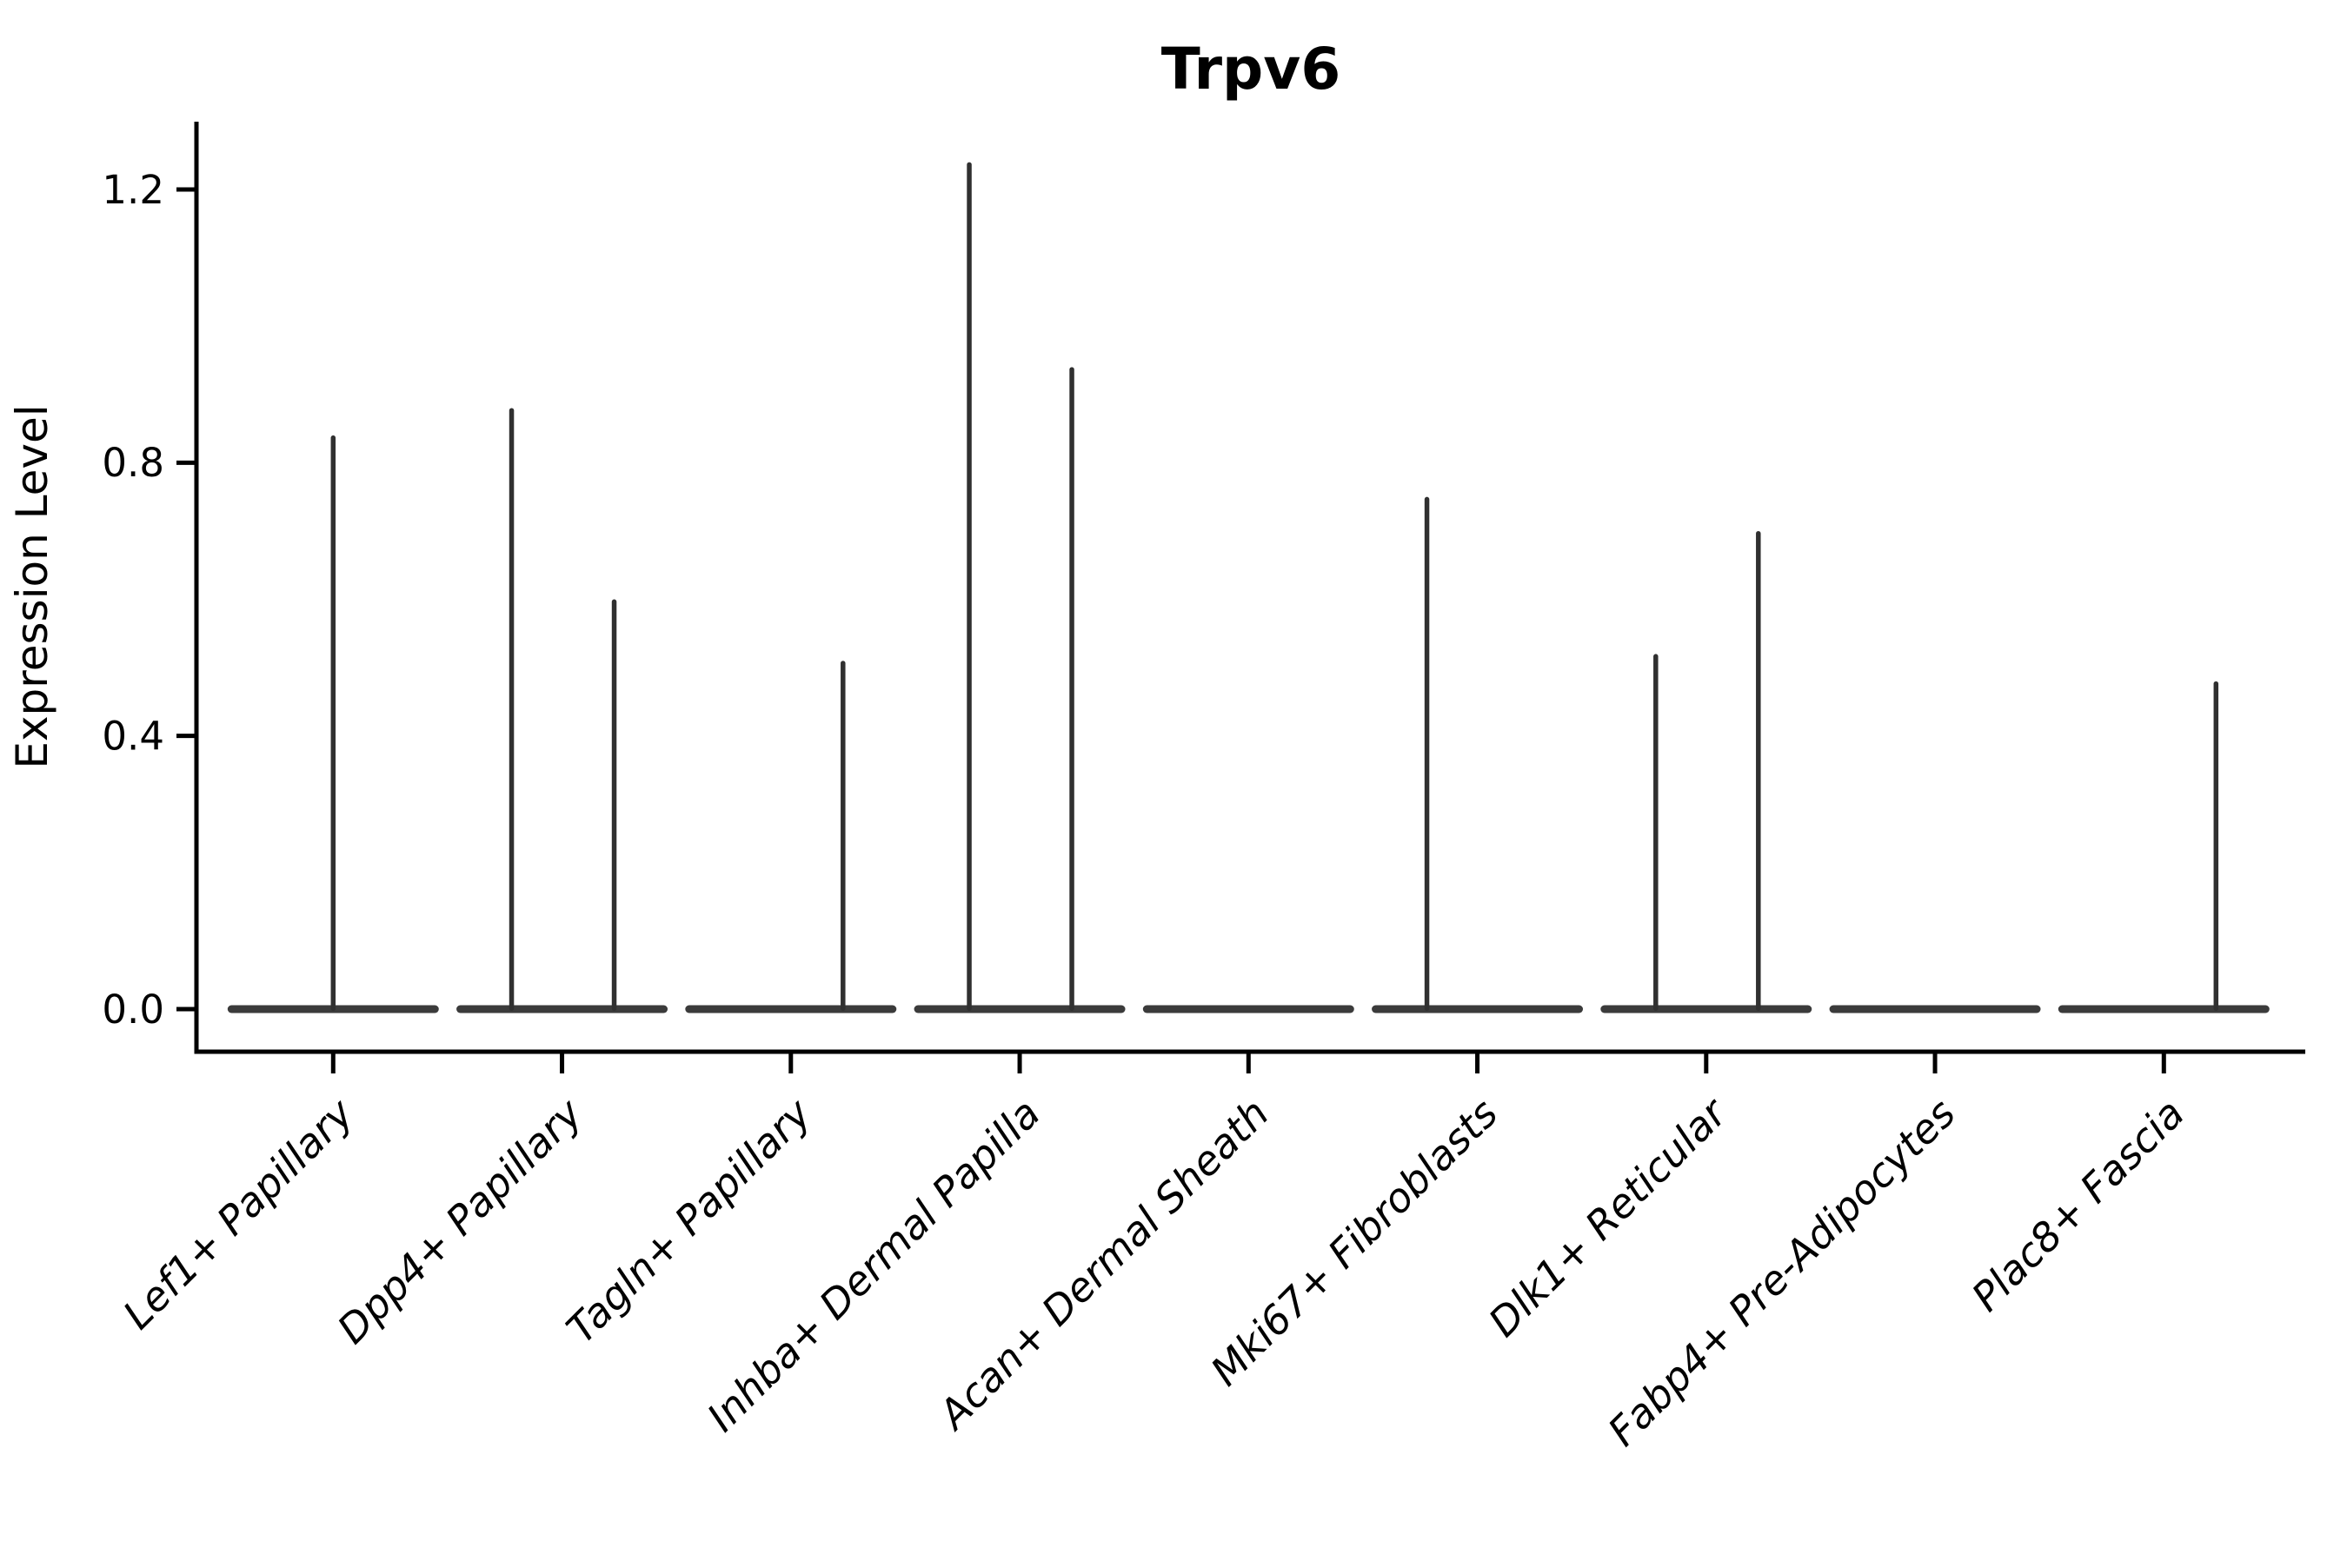 The width and height of the screenshot is (2347, 1568). I want to click on chart-title: Trpv6, so click(1251, 69).